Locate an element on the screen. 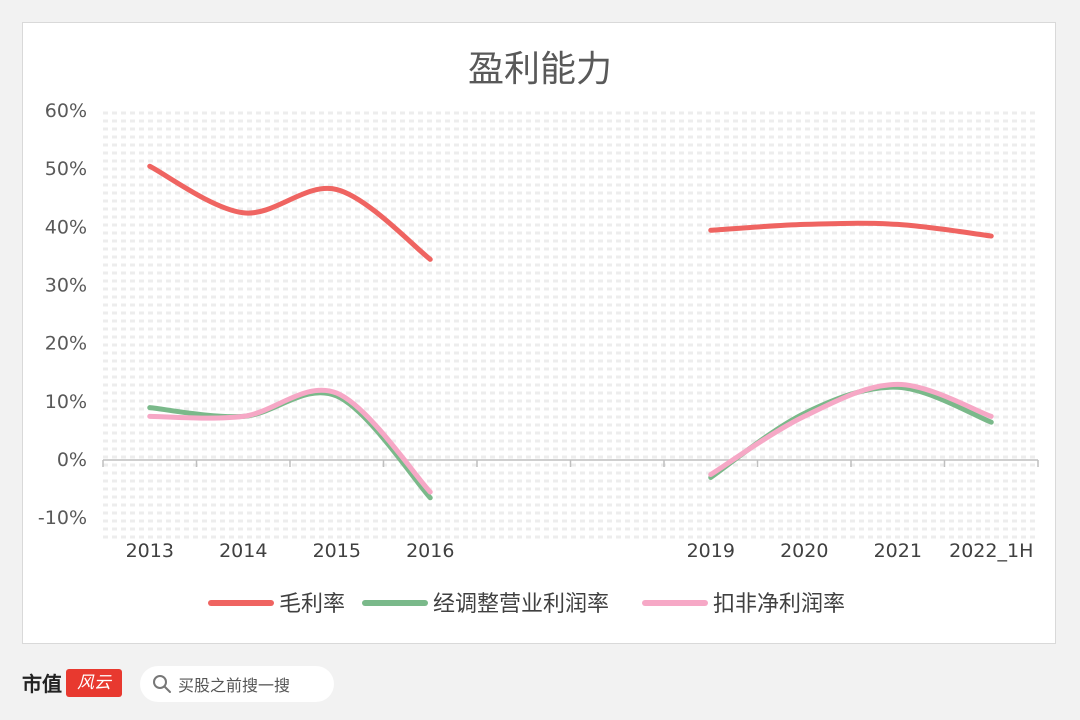  y-tick-label: 20% is located at coordinates (66, 344).